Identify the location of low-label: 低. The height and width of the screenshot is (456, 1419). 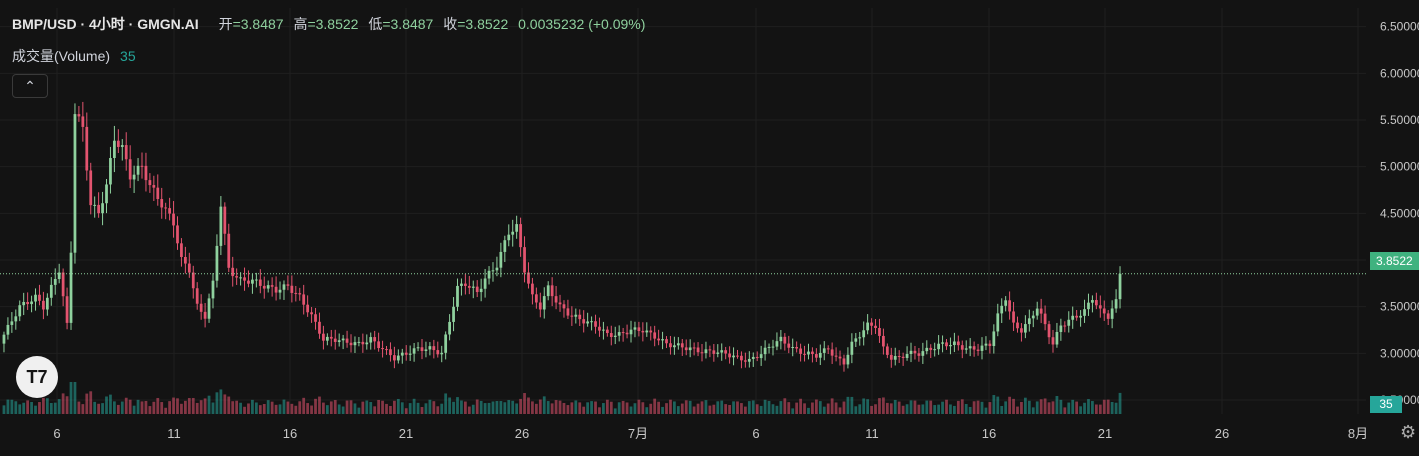
(375, 24).